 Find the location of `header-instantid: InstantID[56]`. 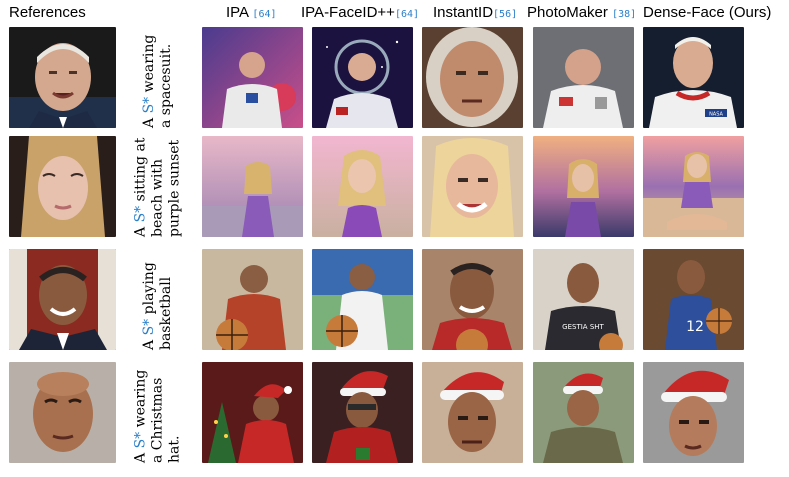

header-instantid: InstantID[56] is located at coordinates (475, 12).